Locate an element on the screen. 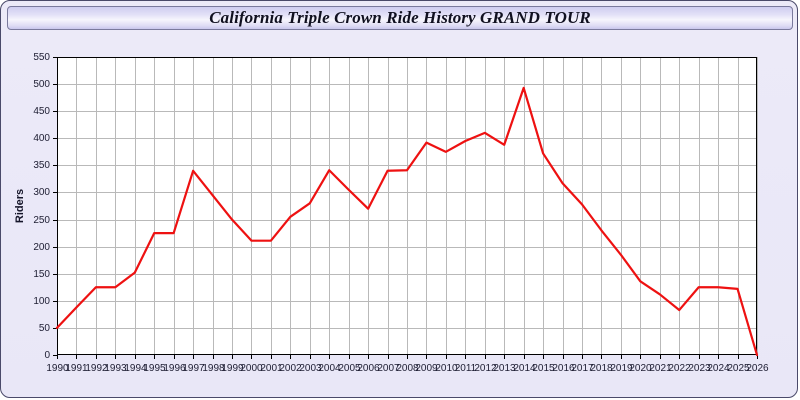 The height and width of the screenshot is (400, 800). y-tick-label: 50 is located at coordinates (45, 328).